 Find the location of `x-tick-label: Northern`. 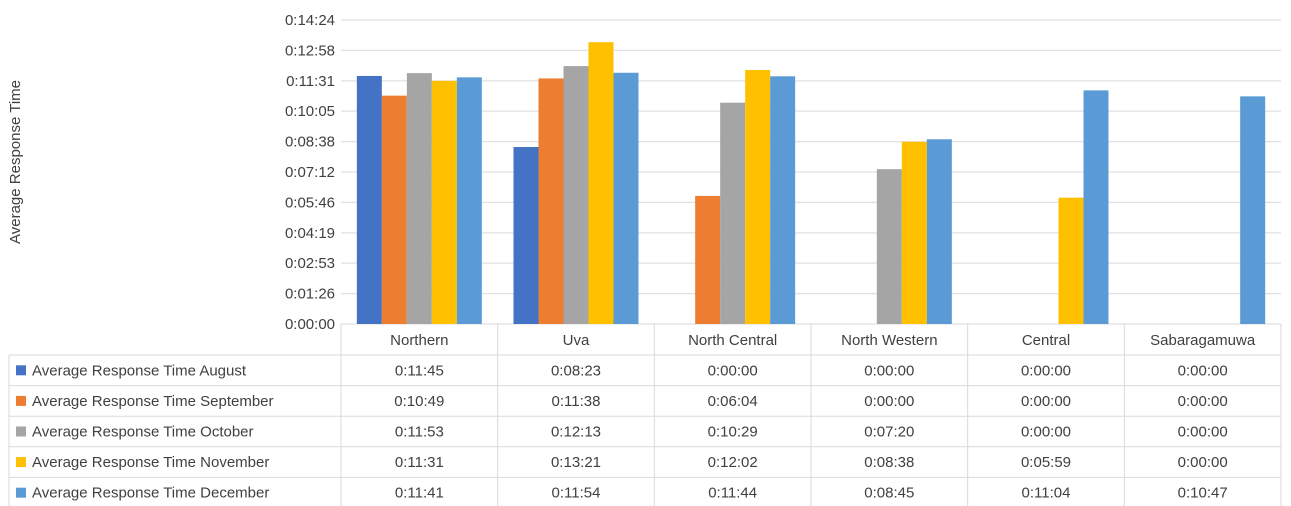

x-tick-label: Northern is located at coordinates (419, 340).